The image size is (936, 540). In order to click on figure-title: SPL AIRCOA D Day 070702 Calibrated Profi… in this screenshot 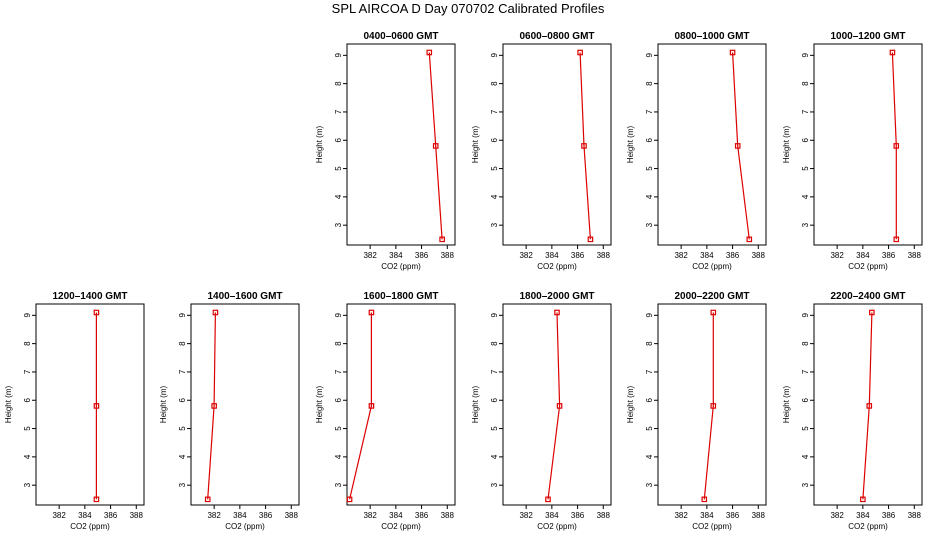, I will do `click(468, 8)`.